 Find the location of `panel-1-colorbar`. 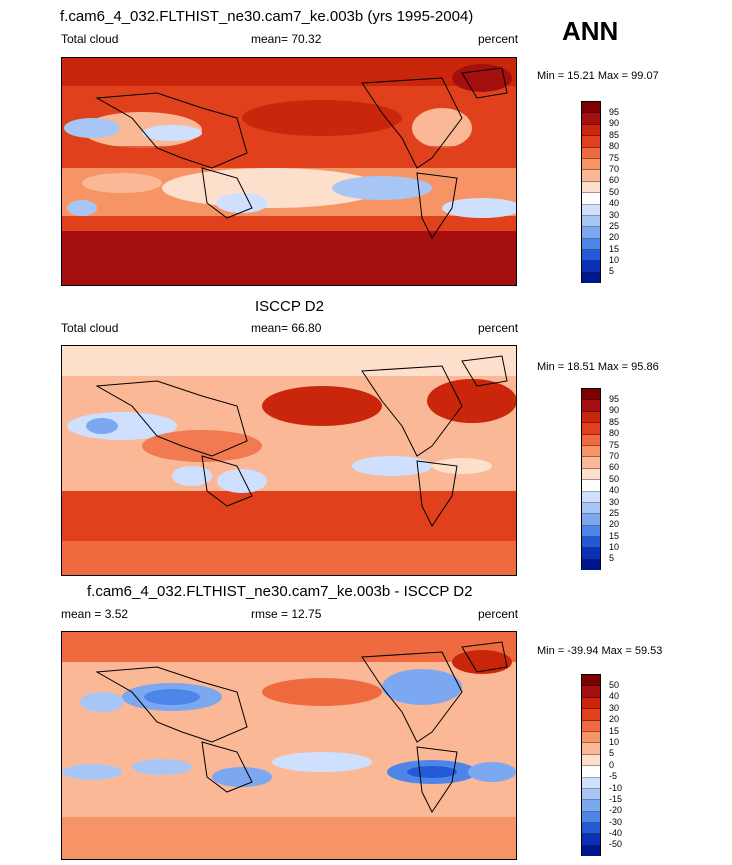

panel-1-colorbar is located at coordinates (591, 192).